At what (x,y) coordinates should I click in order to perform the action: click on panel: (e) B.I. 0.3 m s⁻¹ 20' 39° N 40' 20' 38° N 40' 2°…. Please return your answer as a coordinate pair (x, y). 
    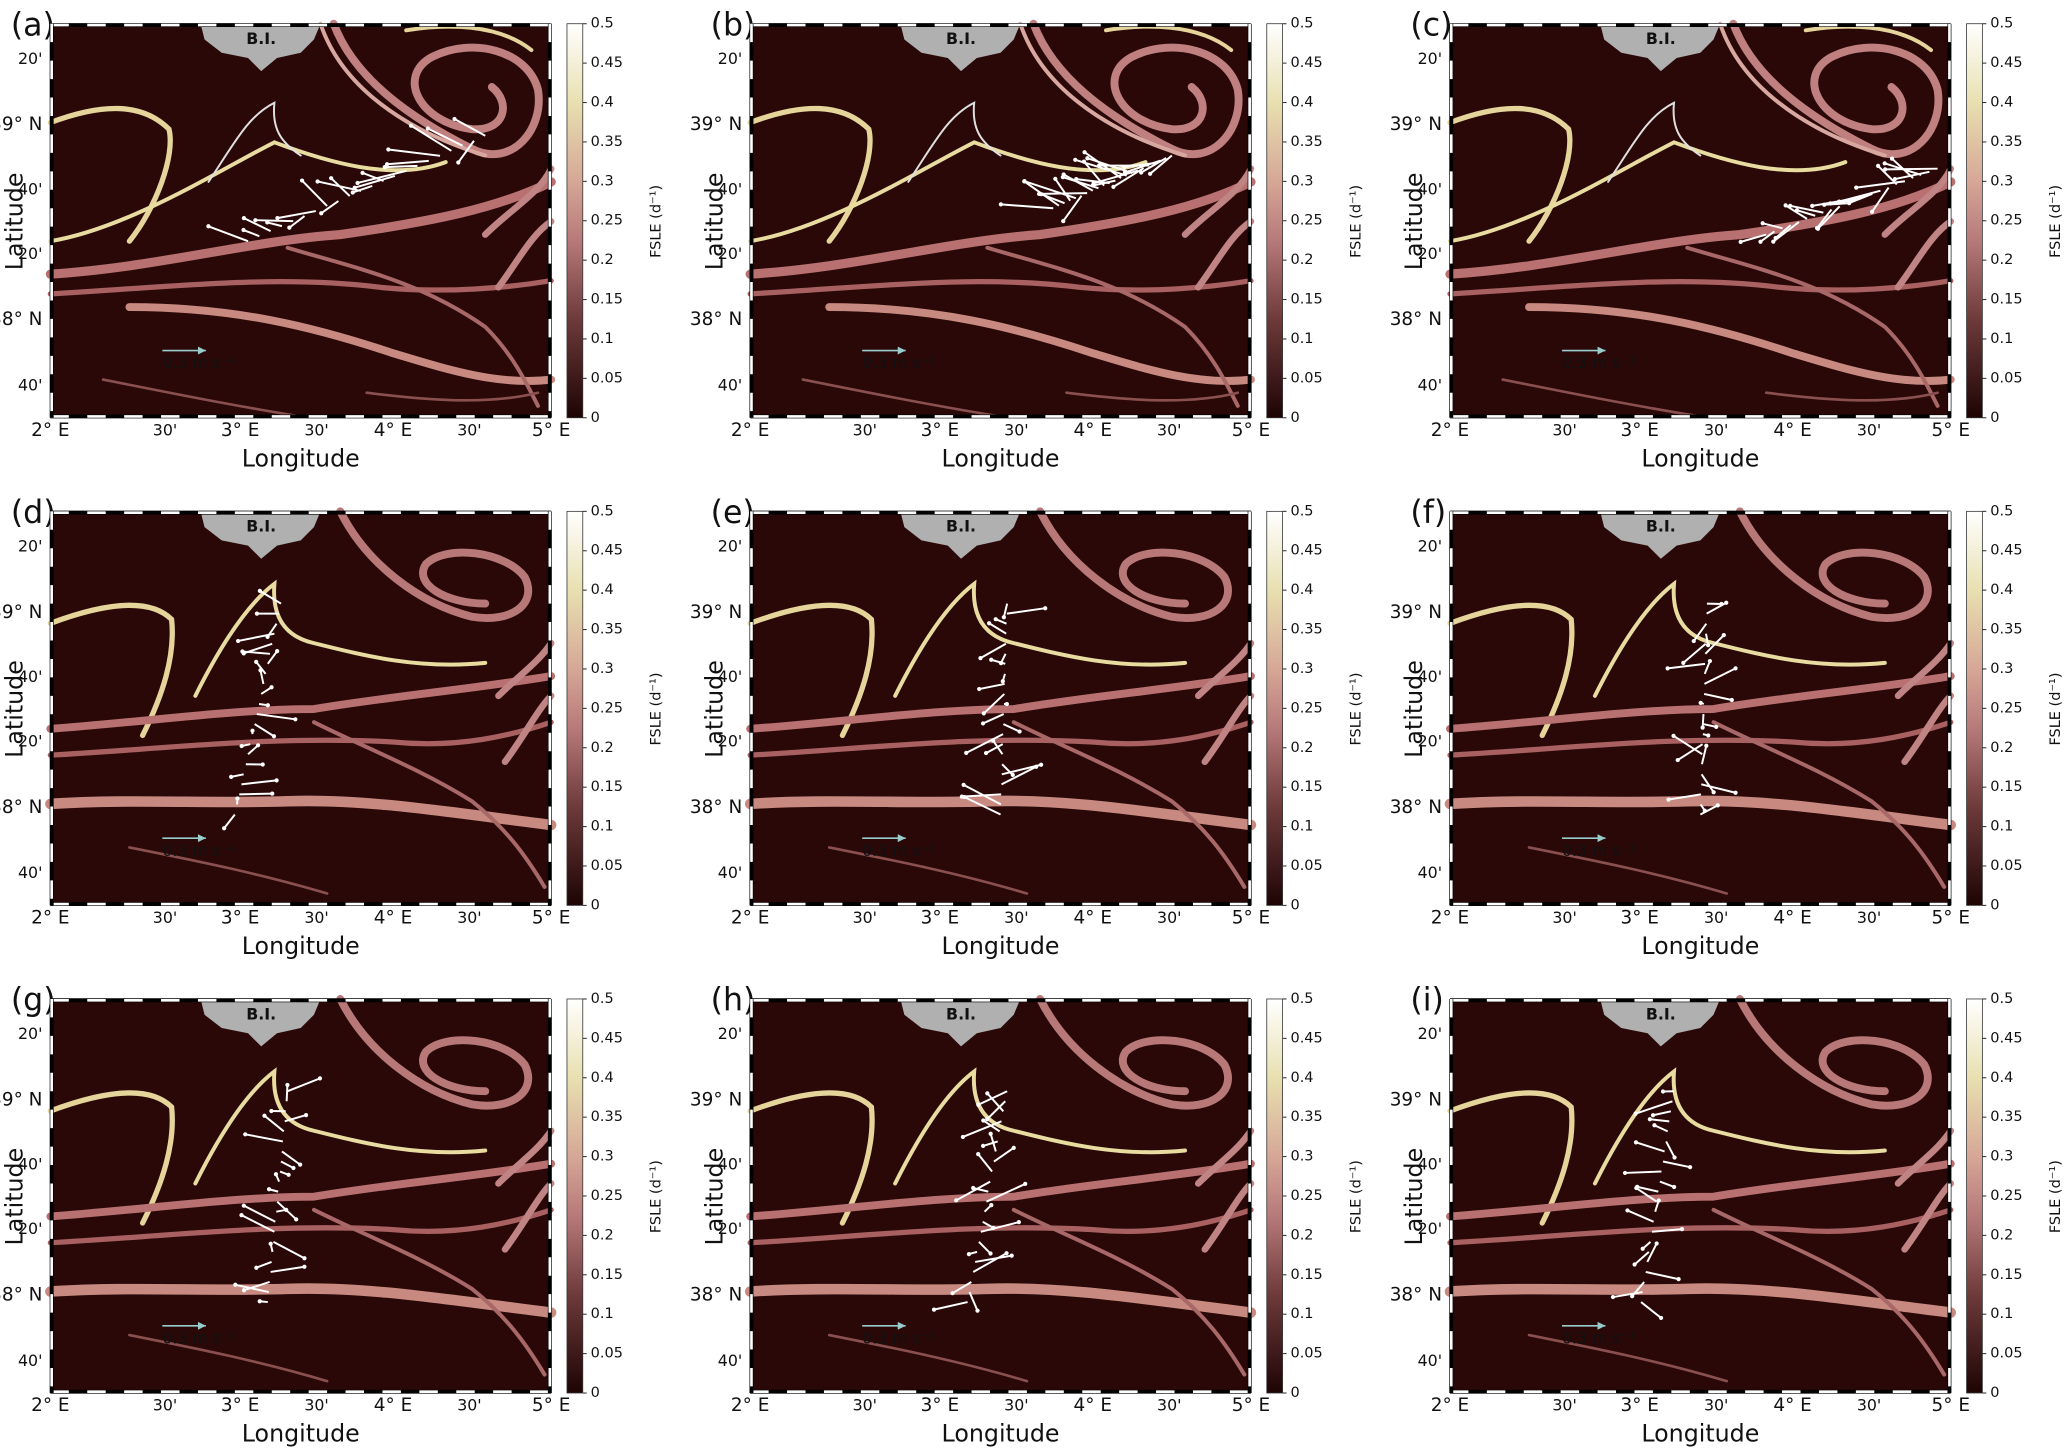
    Looking at the image, I should click on (1027, 727).